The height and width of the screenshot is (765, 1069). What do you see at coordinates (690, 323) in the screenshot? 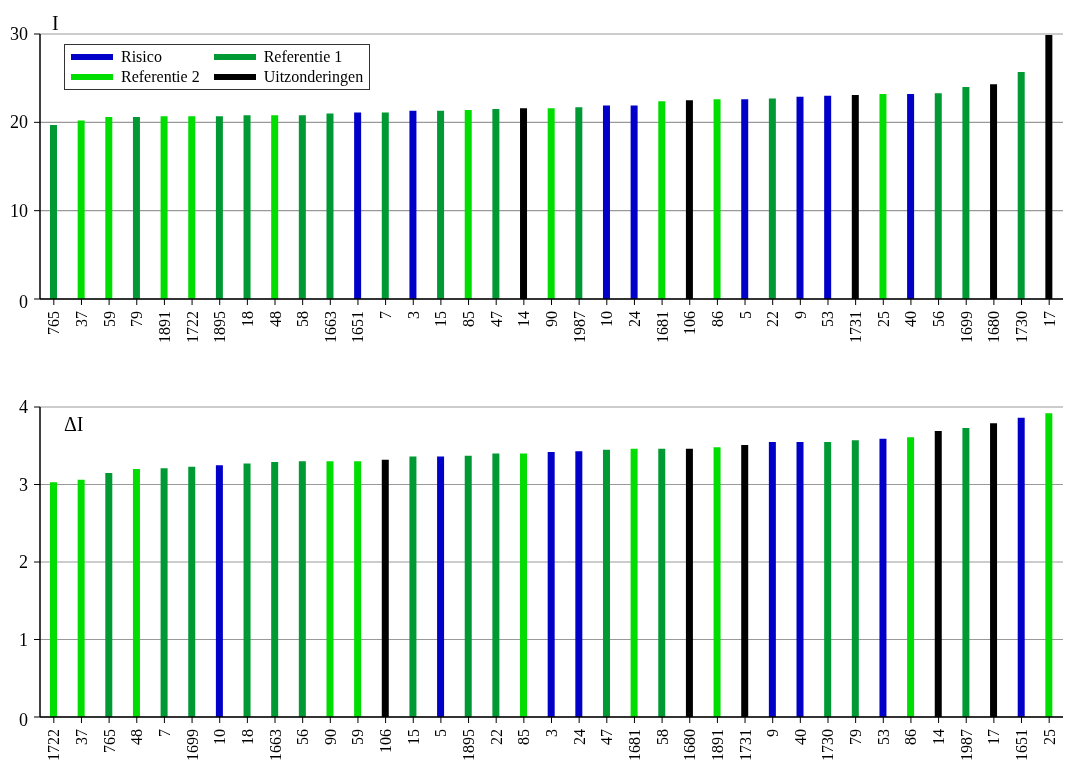
I see `x-tick-label: 106` at bounding box center [690, 323].